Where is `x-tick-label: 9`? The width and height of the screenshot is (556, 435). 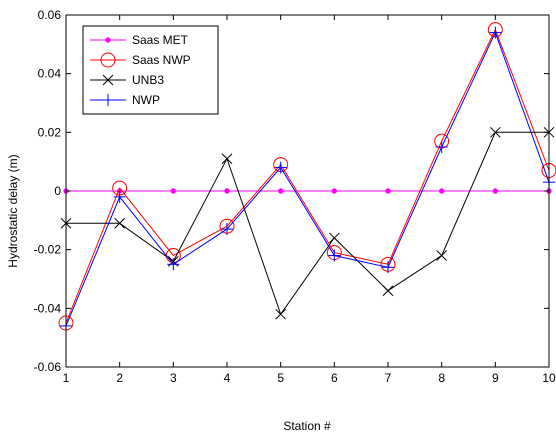
x-tick-label: 9 is located at coordinates (495, 378).